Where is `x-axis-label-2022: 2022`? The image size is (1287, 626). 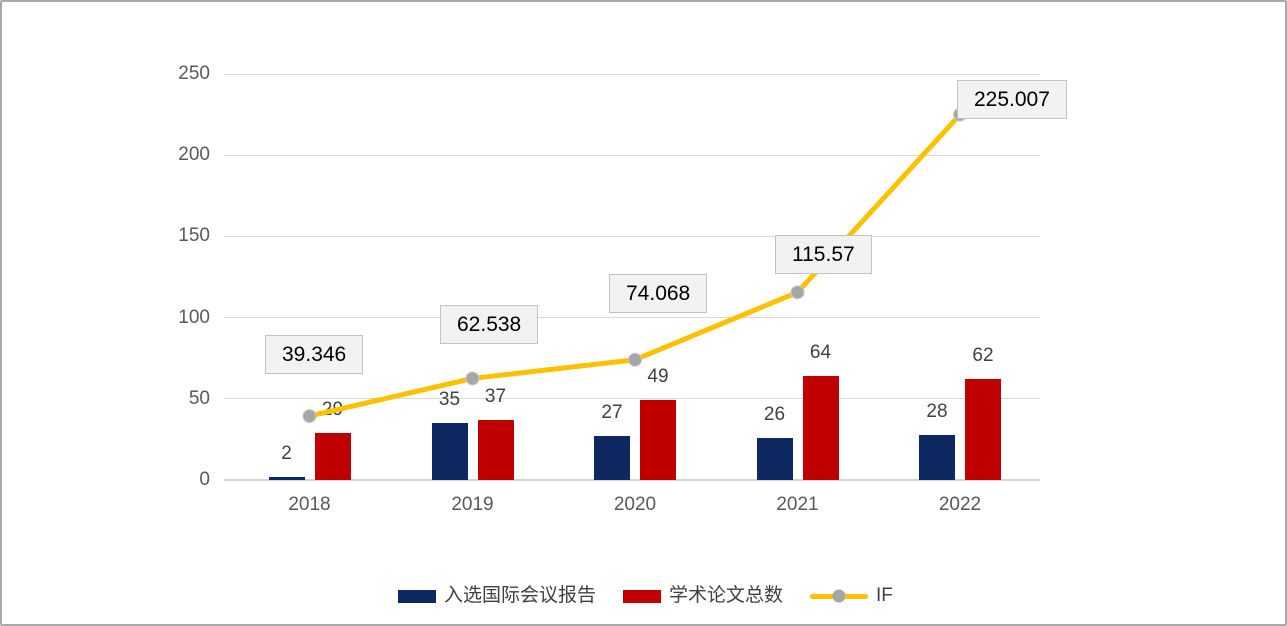
x-axis-label-2022: 2022 is located at coordinates (960, 504).